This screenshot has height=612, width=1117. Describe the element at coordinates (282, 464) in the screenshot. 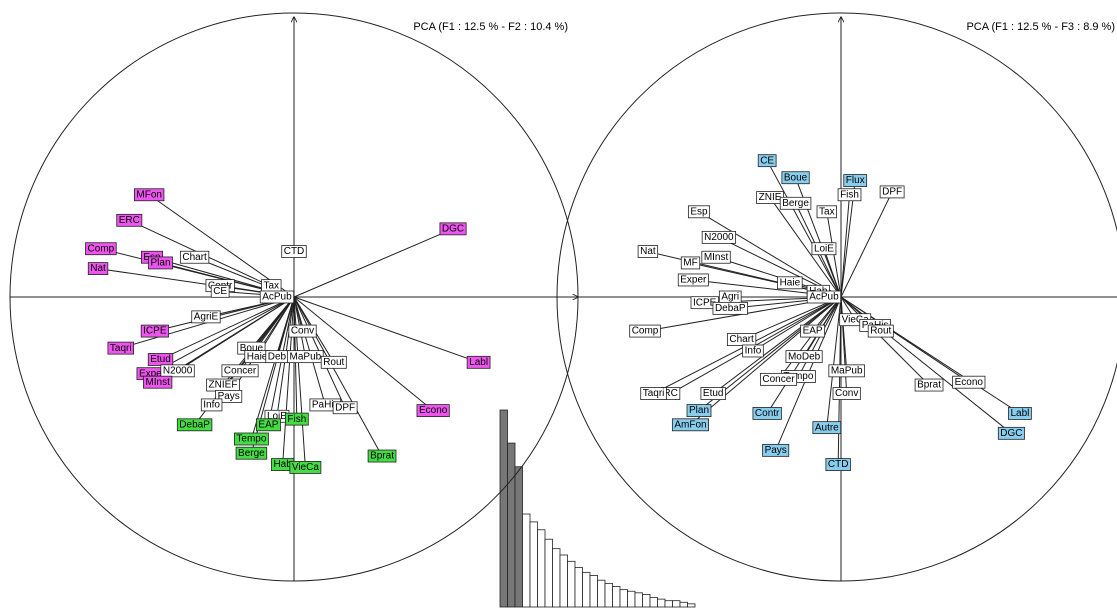

I see `variable-label: Hab` at that location.